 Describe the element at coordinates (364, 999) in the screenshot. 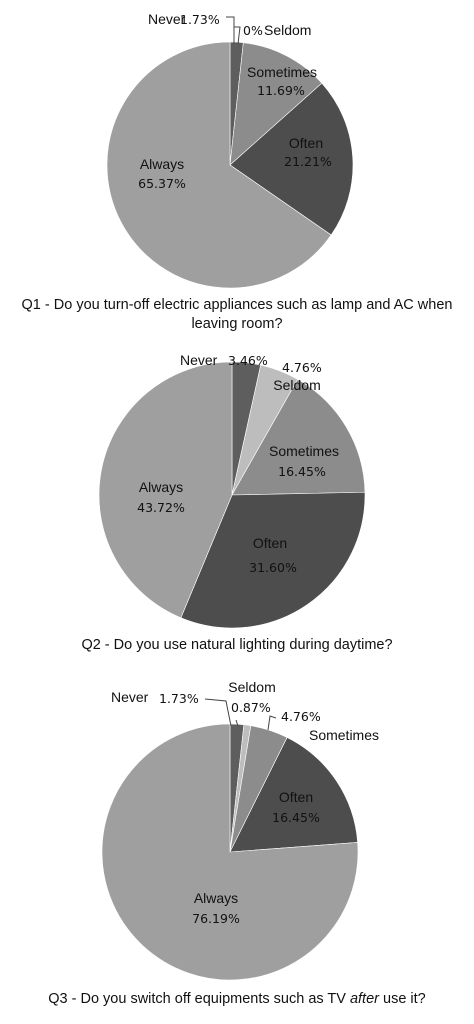

I see `chart-title-q3-part2: after` at that location.